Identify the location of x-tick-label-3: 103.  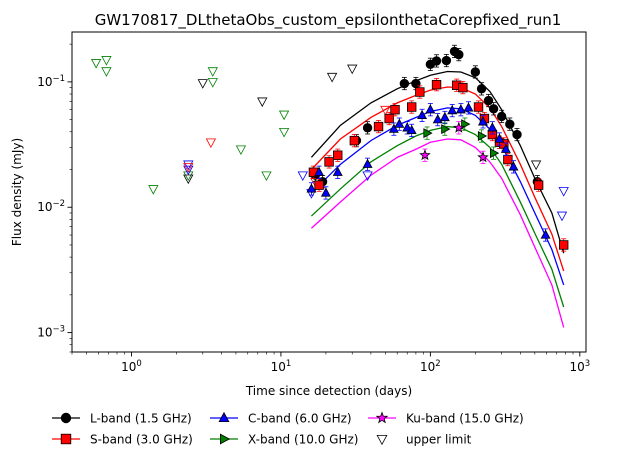
(579, 366).